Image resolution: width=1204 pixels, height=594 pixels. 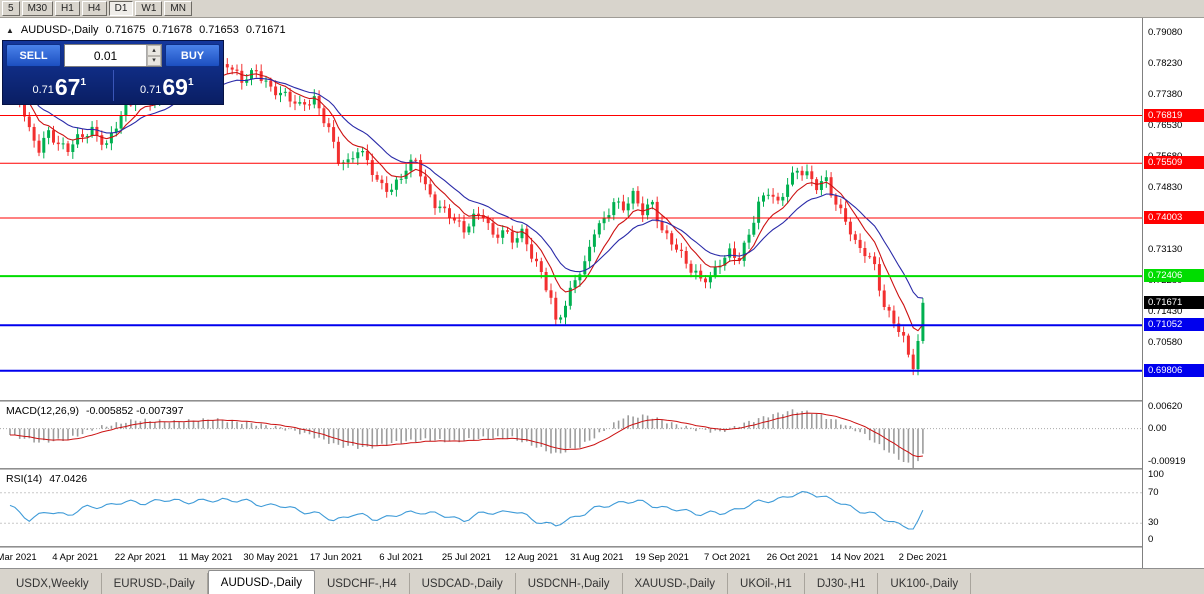 I want to click on buy-price-display: 0.71 69 1, so click(x=167, y=85).